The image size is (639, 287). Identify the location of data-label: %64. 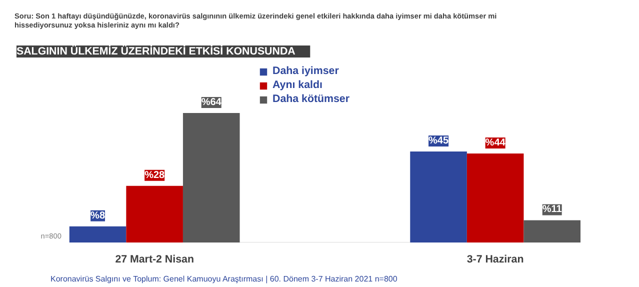
(211, 102).